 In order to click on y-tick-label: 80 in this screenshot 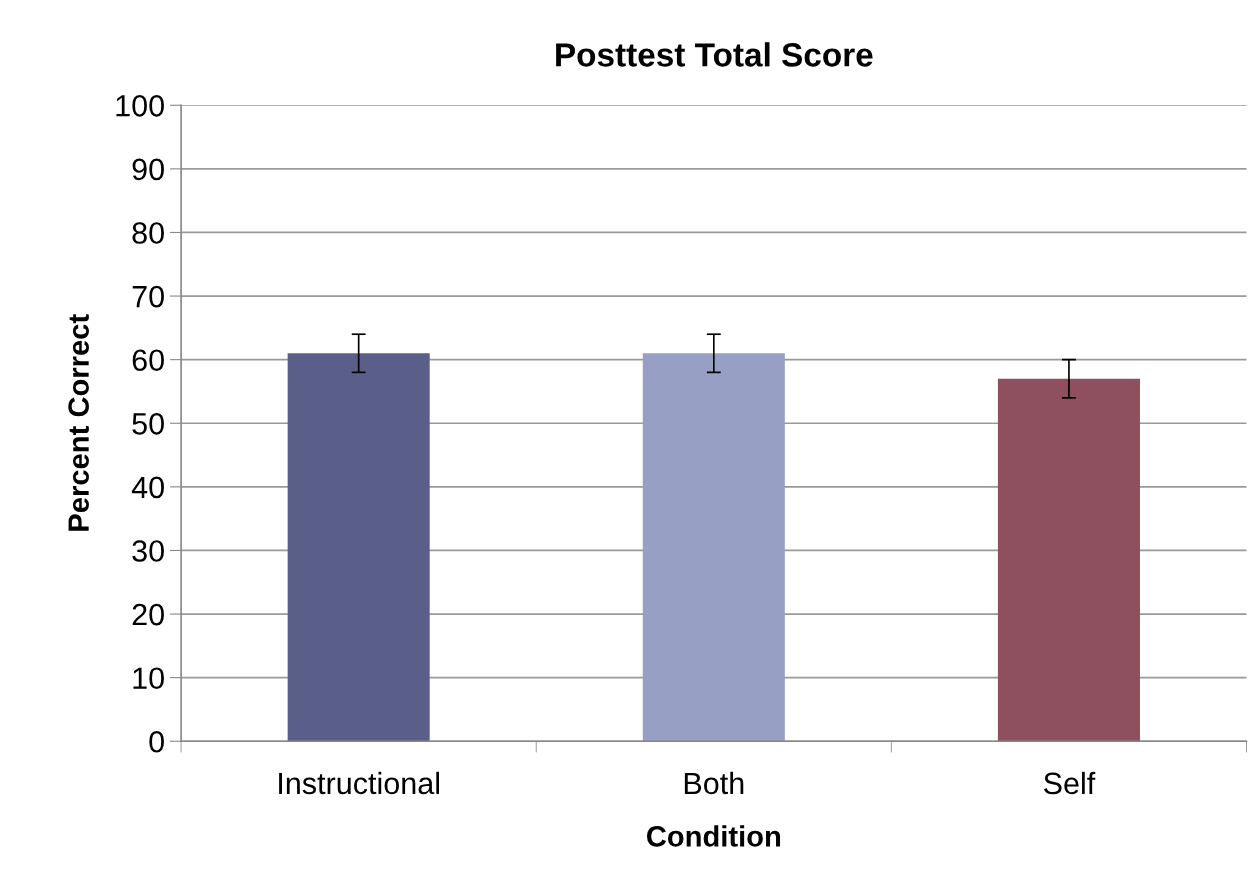, I will do `click(148, 233)`.